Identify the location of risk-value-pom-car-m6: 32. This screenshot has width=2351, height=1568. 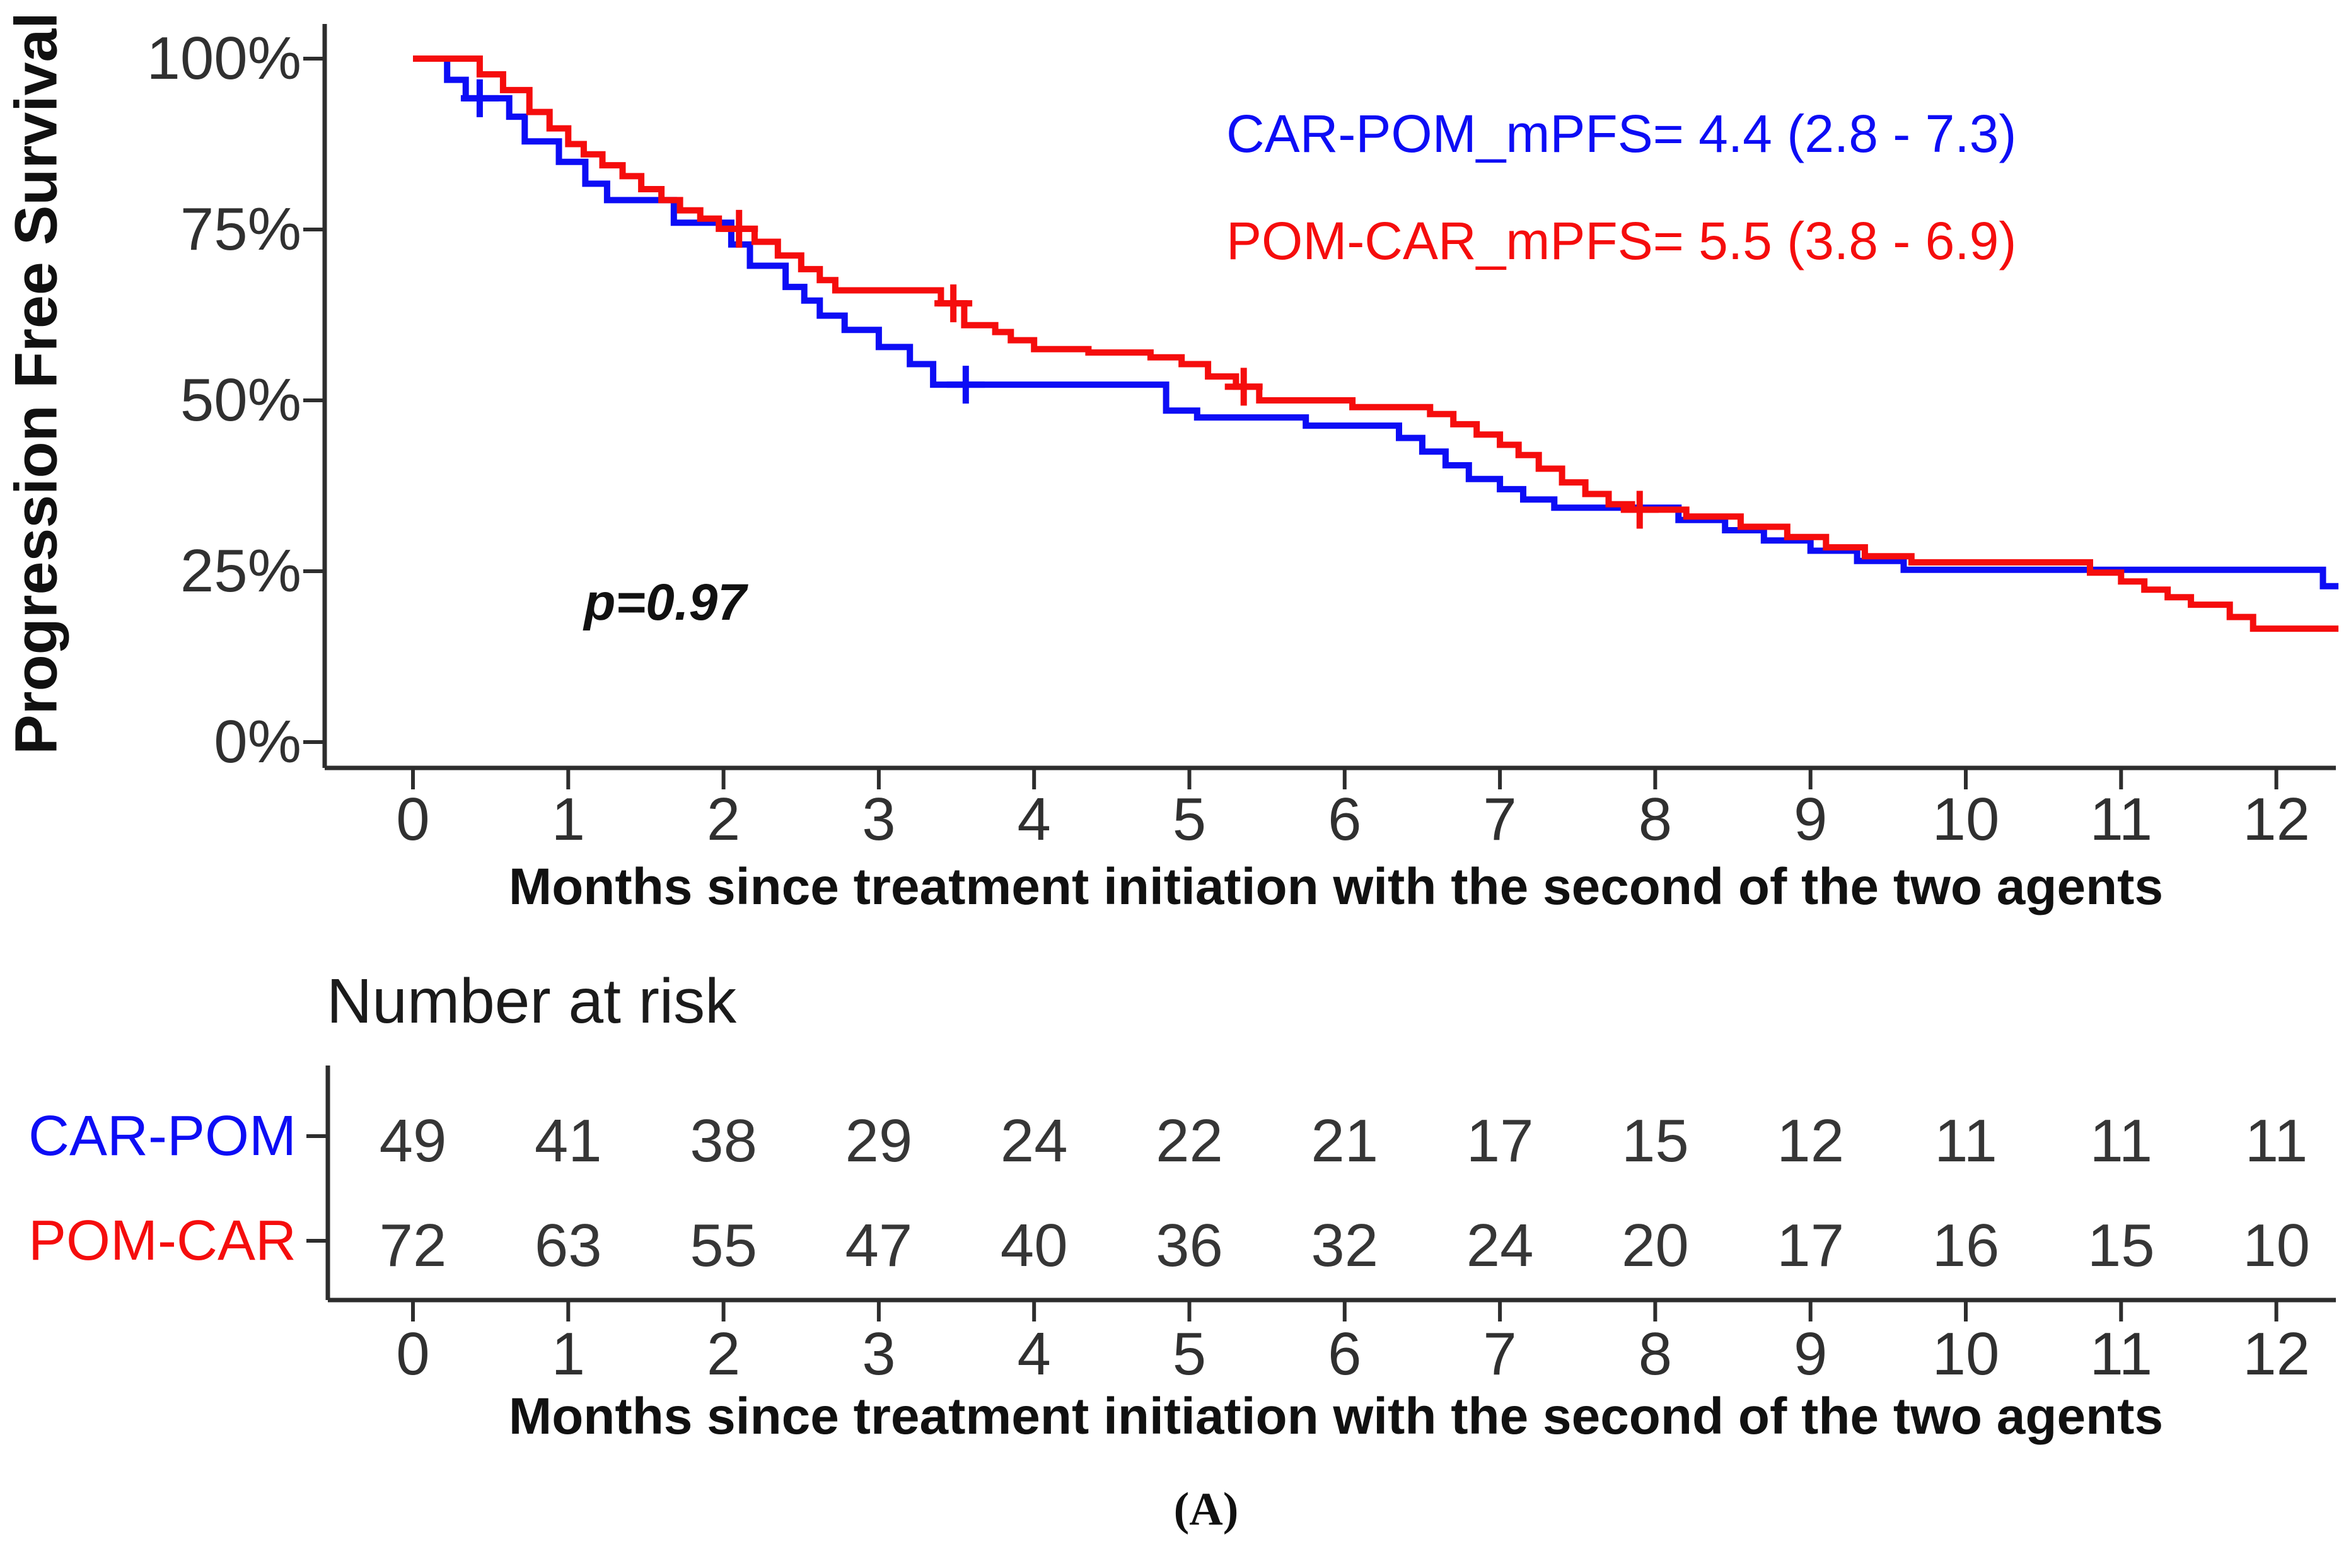
(1345, 1245).